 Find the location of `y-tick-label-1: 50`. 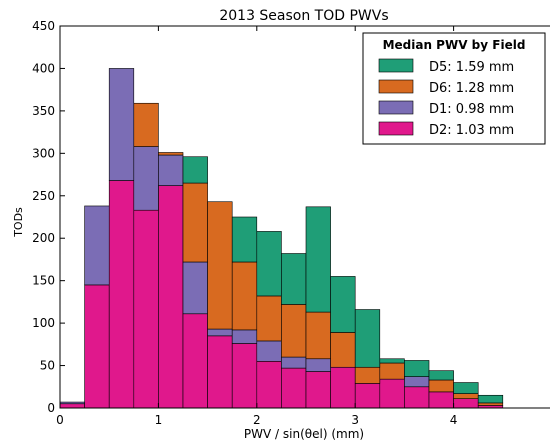

y-tick-label-1: 50 is located at coordinates (47, 366).